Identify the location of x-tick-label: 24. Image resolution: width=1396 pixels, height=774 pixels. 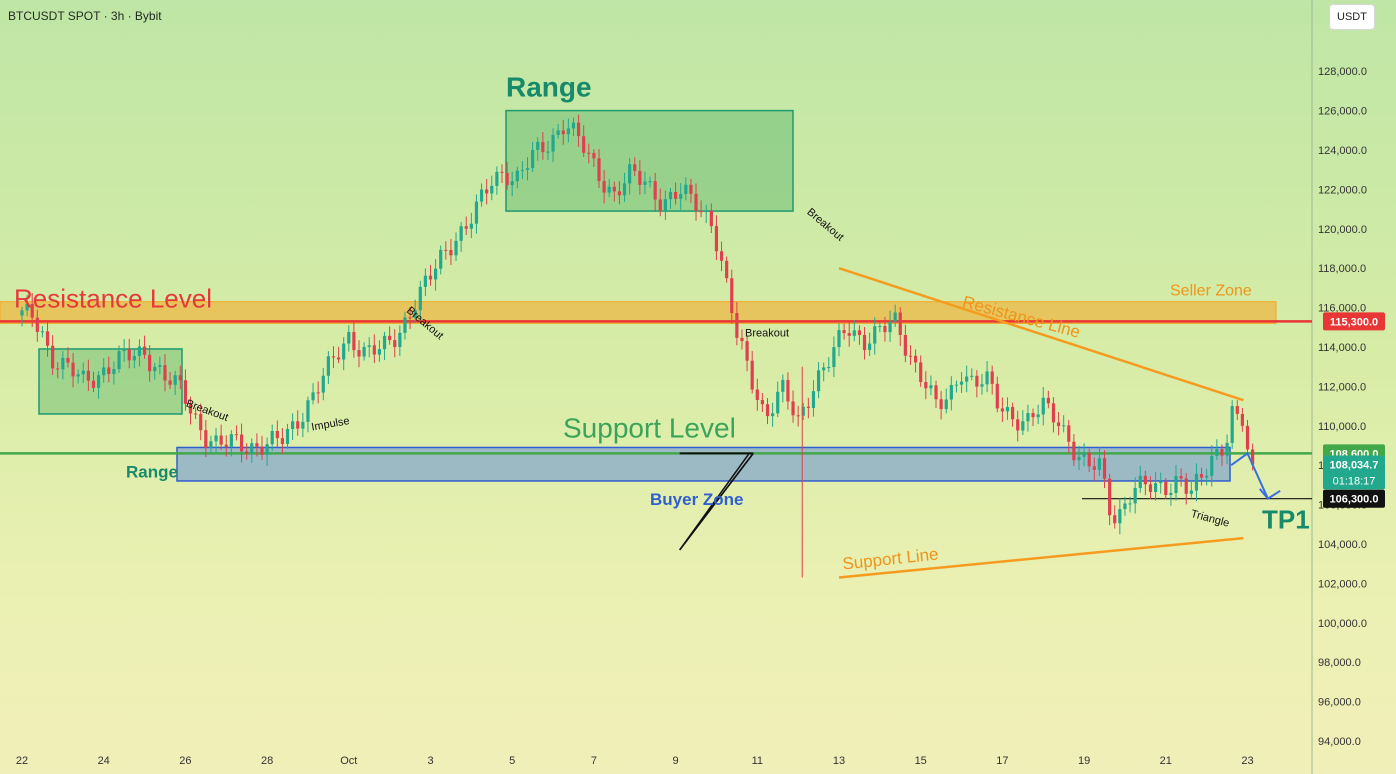
(104, 761).